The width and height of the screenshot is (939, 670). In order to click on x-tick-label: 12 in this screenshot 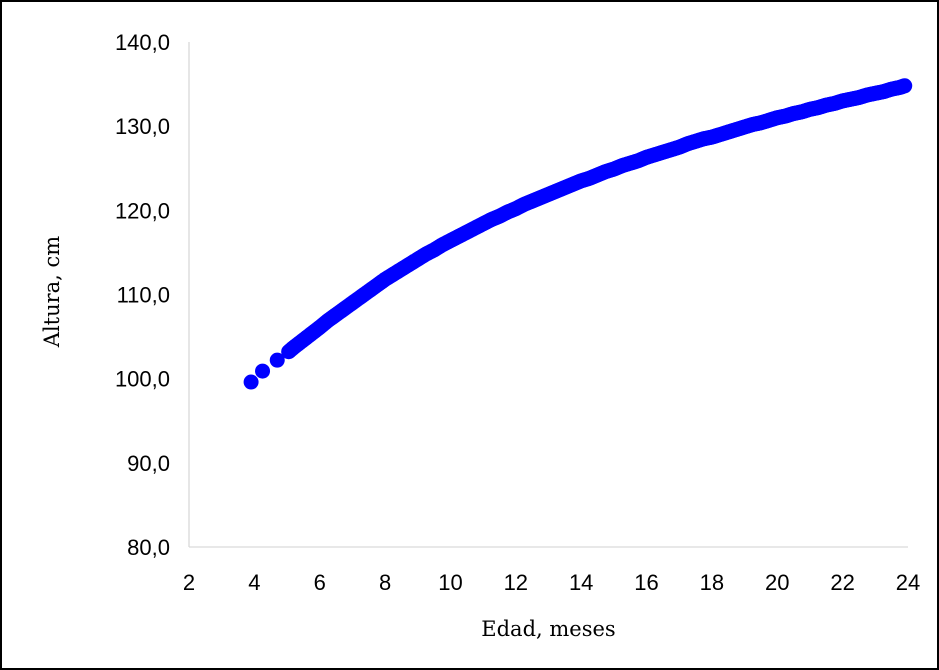, I will do `click(516, 582)`.